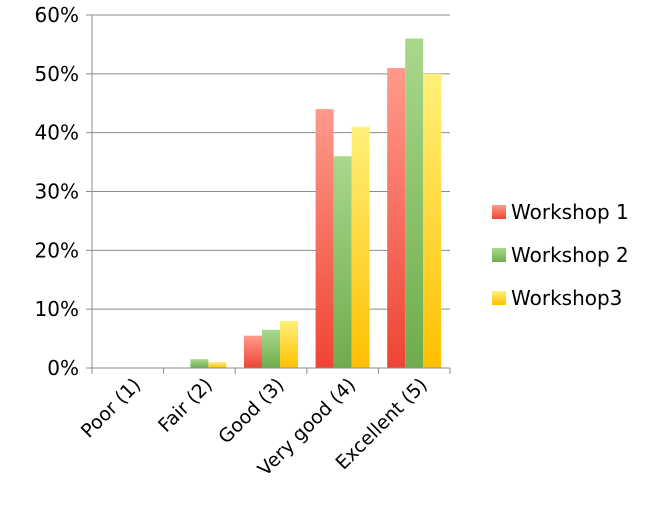 The width and height of the screenshot is (654, 507). I want to click on y-tick-label: 30%, so click(57, 192).